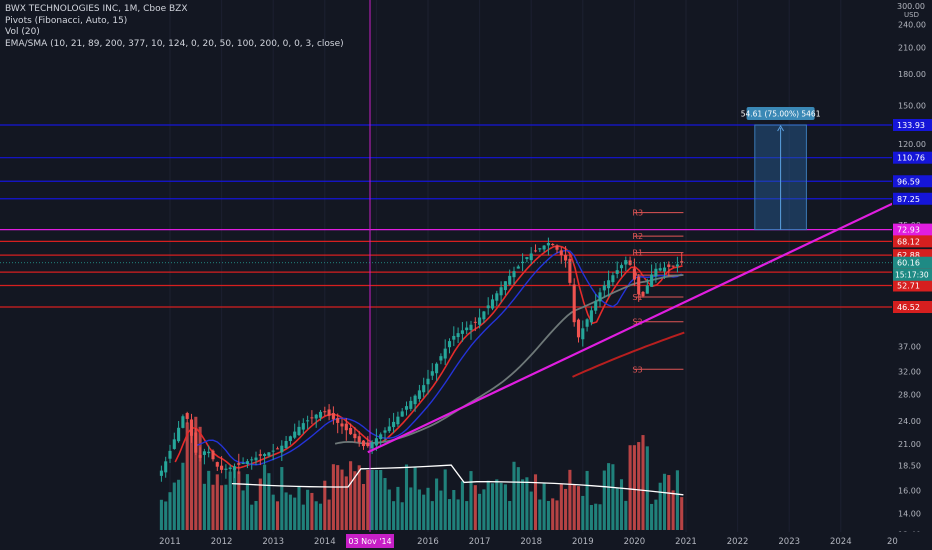 The width and height of the screenshot is (932, 550). Describe the element at coordinates (911, 158) in the screenshot. I see `level-marker-label: 110.76` at that location.